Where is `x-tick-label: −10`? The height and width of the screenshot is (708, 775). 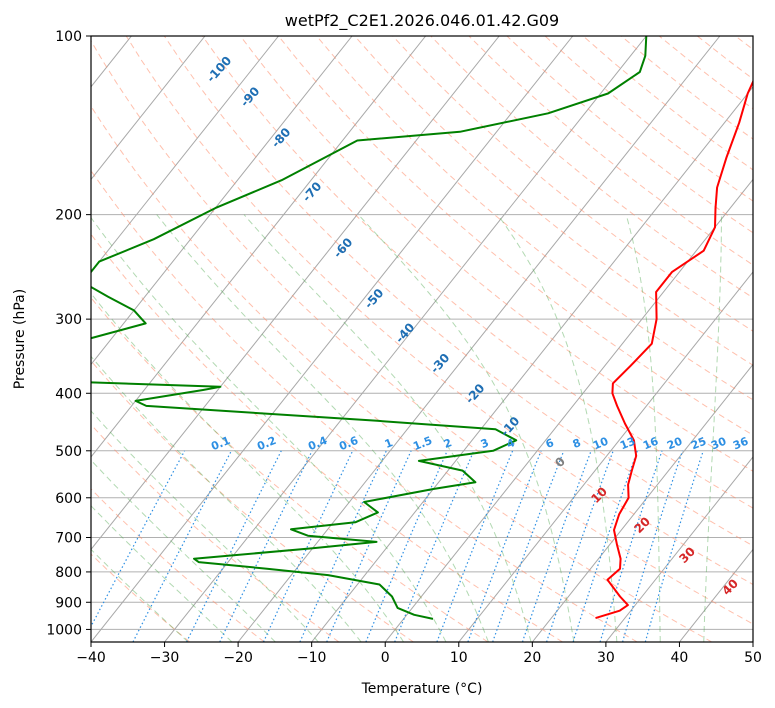
x-tick-label: −10 is located at coordinates (312, 658).